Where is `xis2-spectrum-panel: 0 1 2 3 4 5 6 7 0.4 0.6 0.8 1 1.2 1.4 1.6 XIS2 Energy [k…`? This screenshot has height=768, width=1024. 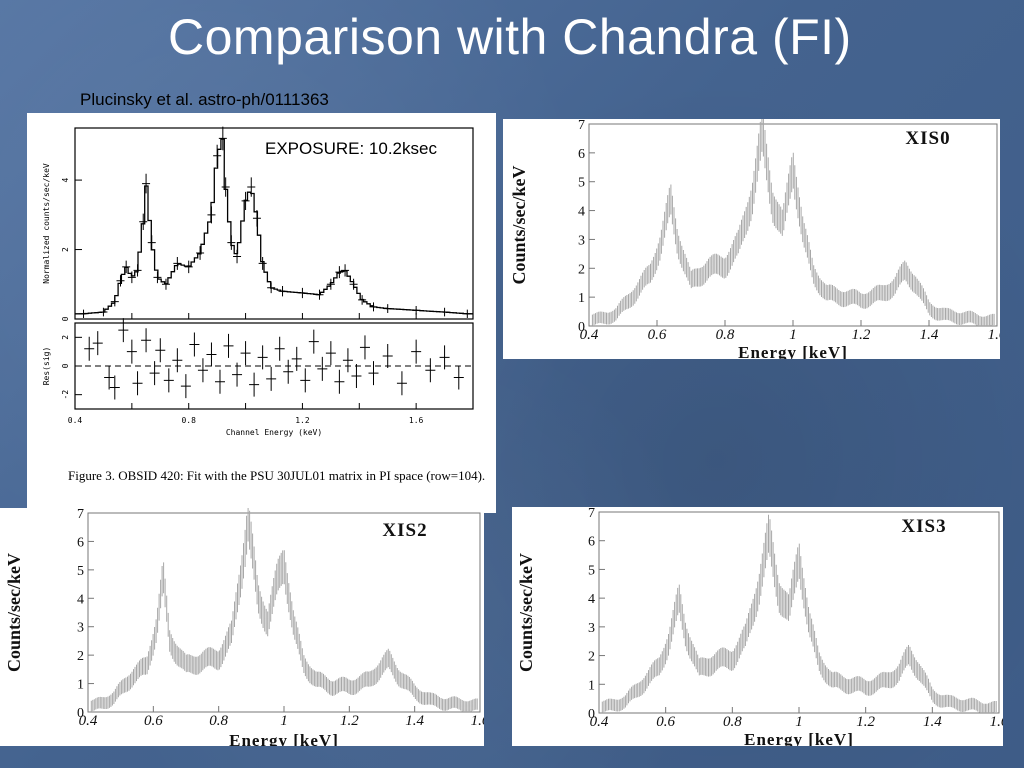 xis2-spectrum-panel: 0 1 2 3 4 5 6 7 0.4 0.6 0.8 1 1.2 1.4 1.6 XIS2 Energy [k… is located at coordinates (242, 627).